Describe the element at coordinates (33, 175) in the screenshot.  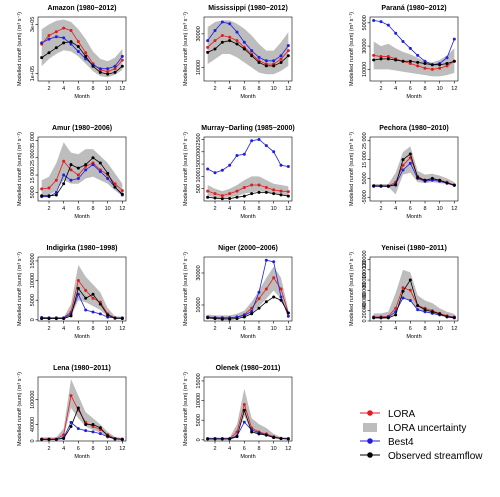
I see `y-tick-label: 15 000` at that location.